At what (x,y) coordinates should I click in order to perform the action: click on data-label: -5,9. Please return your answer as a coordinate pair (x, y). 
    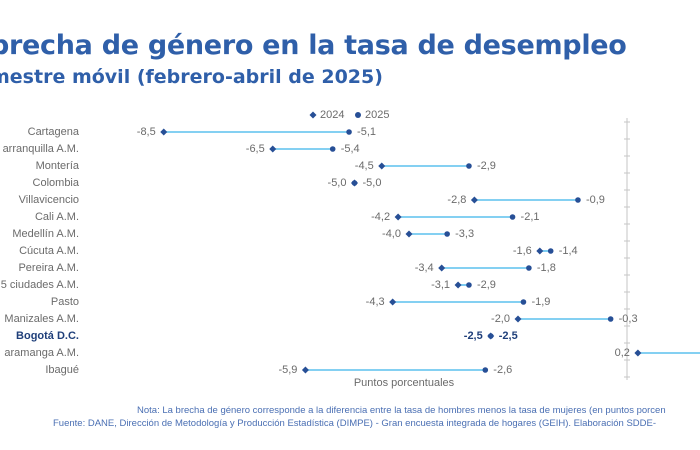
    Looking at the image, I should click on (287, 370).